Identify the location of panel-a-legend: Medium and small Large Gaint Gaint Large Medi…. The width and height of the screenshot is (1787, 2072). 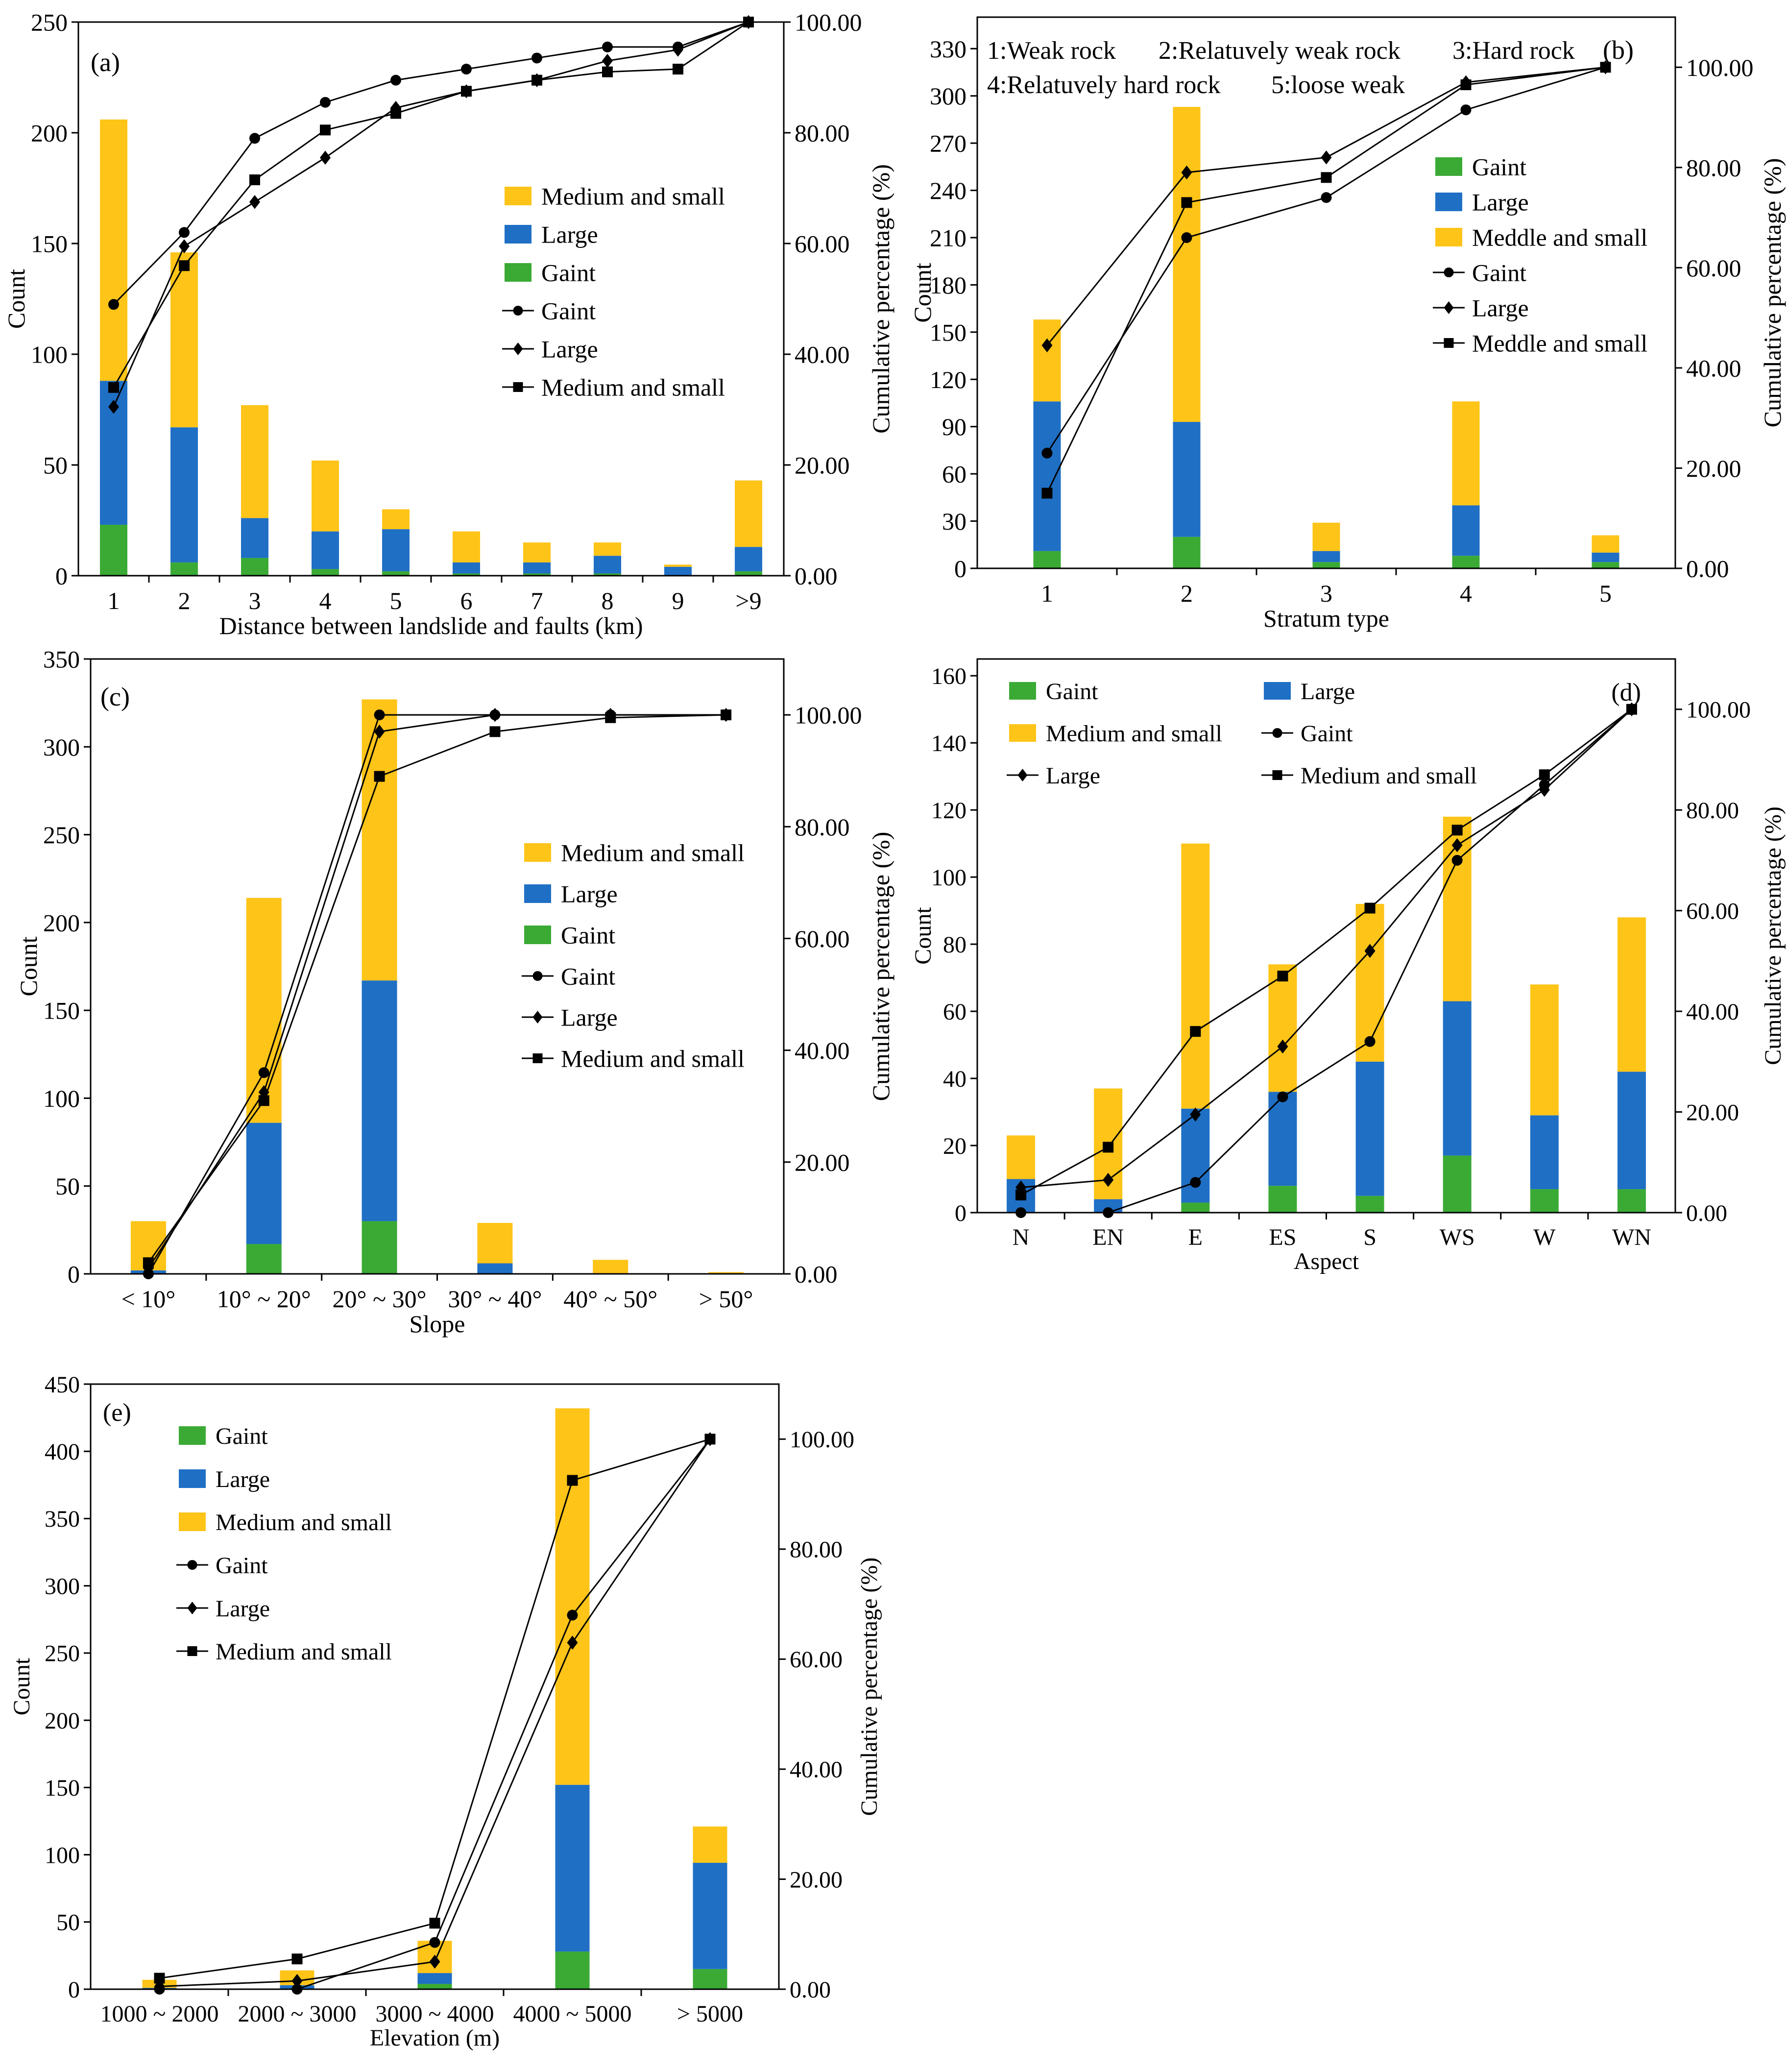
(613, 292).